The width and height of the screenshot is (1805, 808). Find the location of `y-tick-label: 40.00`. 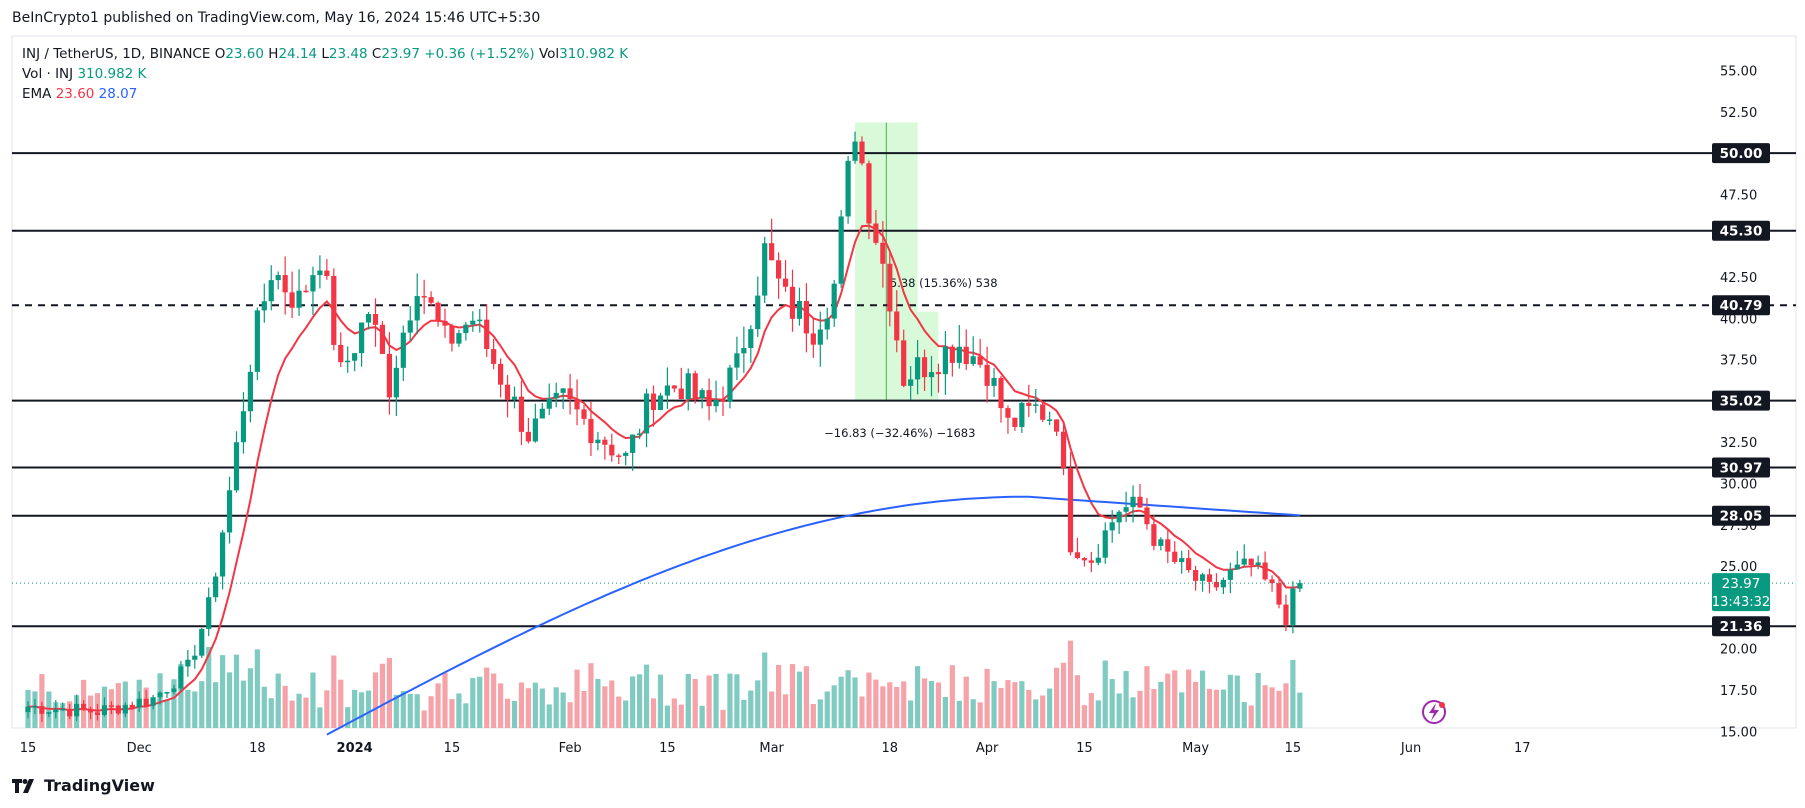

y-tick-label: 40.00 is located at coordinates (1738, 319).